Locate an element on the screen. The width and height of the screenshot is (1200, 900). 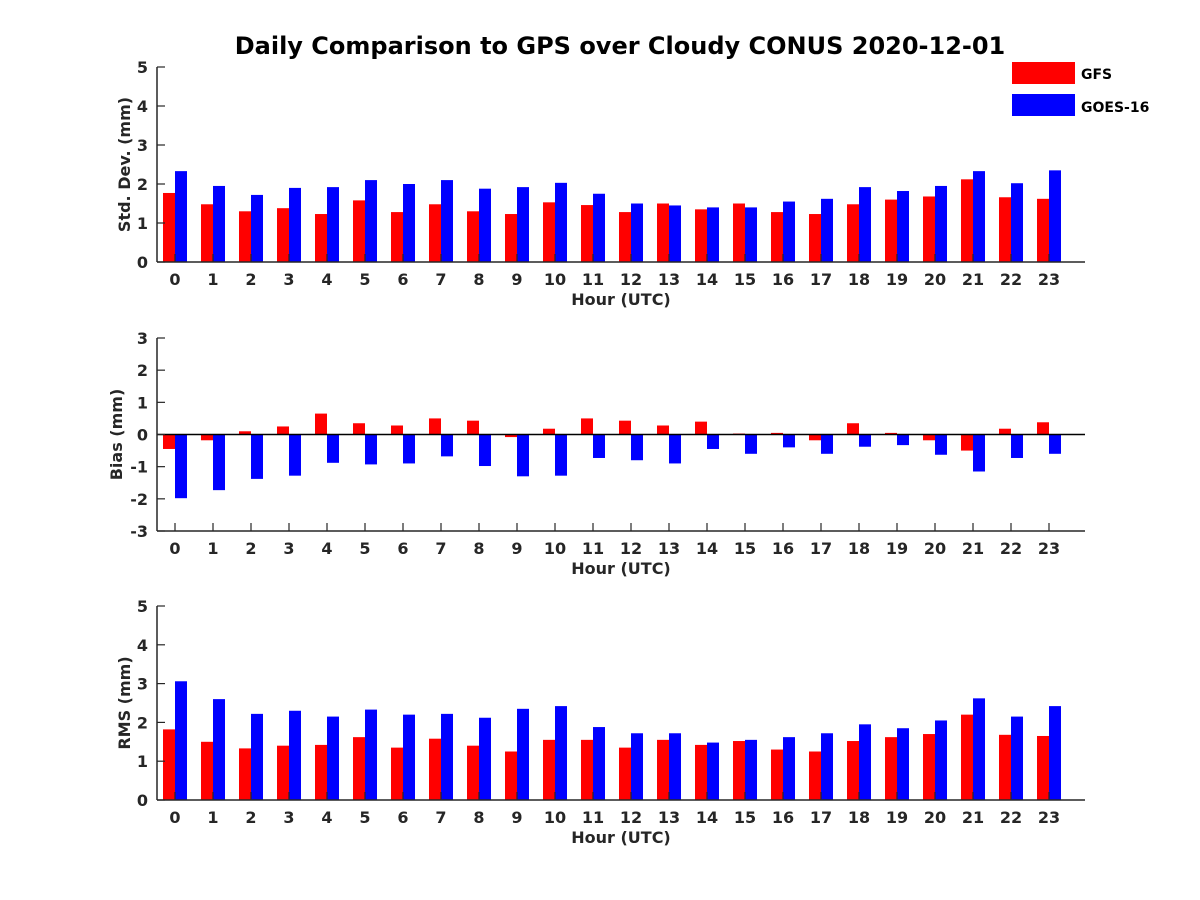
y-tick-label: 1 is located at coordinates (142, 402).